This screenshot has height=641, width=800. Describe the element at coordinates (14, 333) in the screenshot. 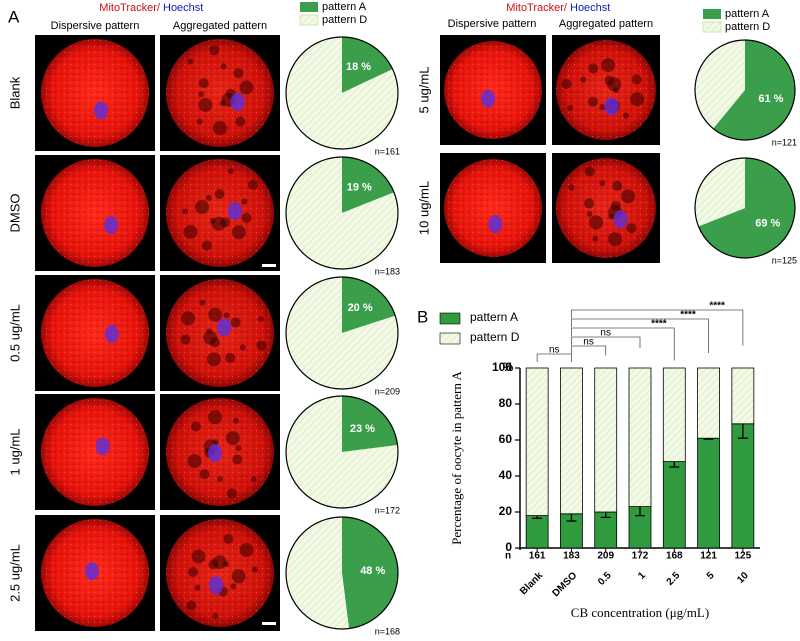

I see `row-label: 0.5 ug/mL` at that location.